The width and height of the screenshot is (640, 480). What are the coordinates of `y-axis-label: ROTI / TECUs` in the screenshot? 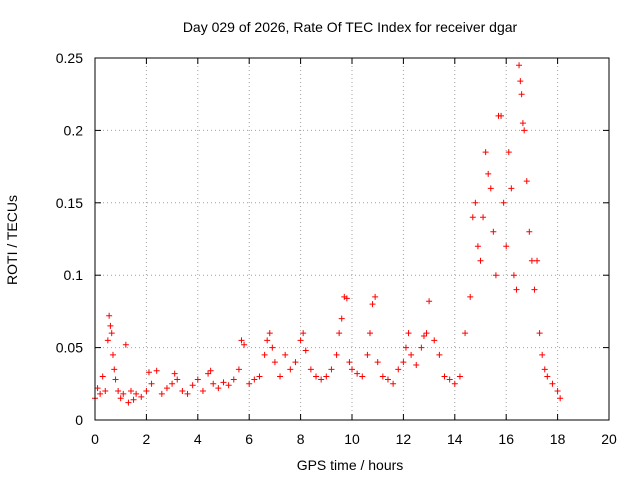 It's located at (12, 240).